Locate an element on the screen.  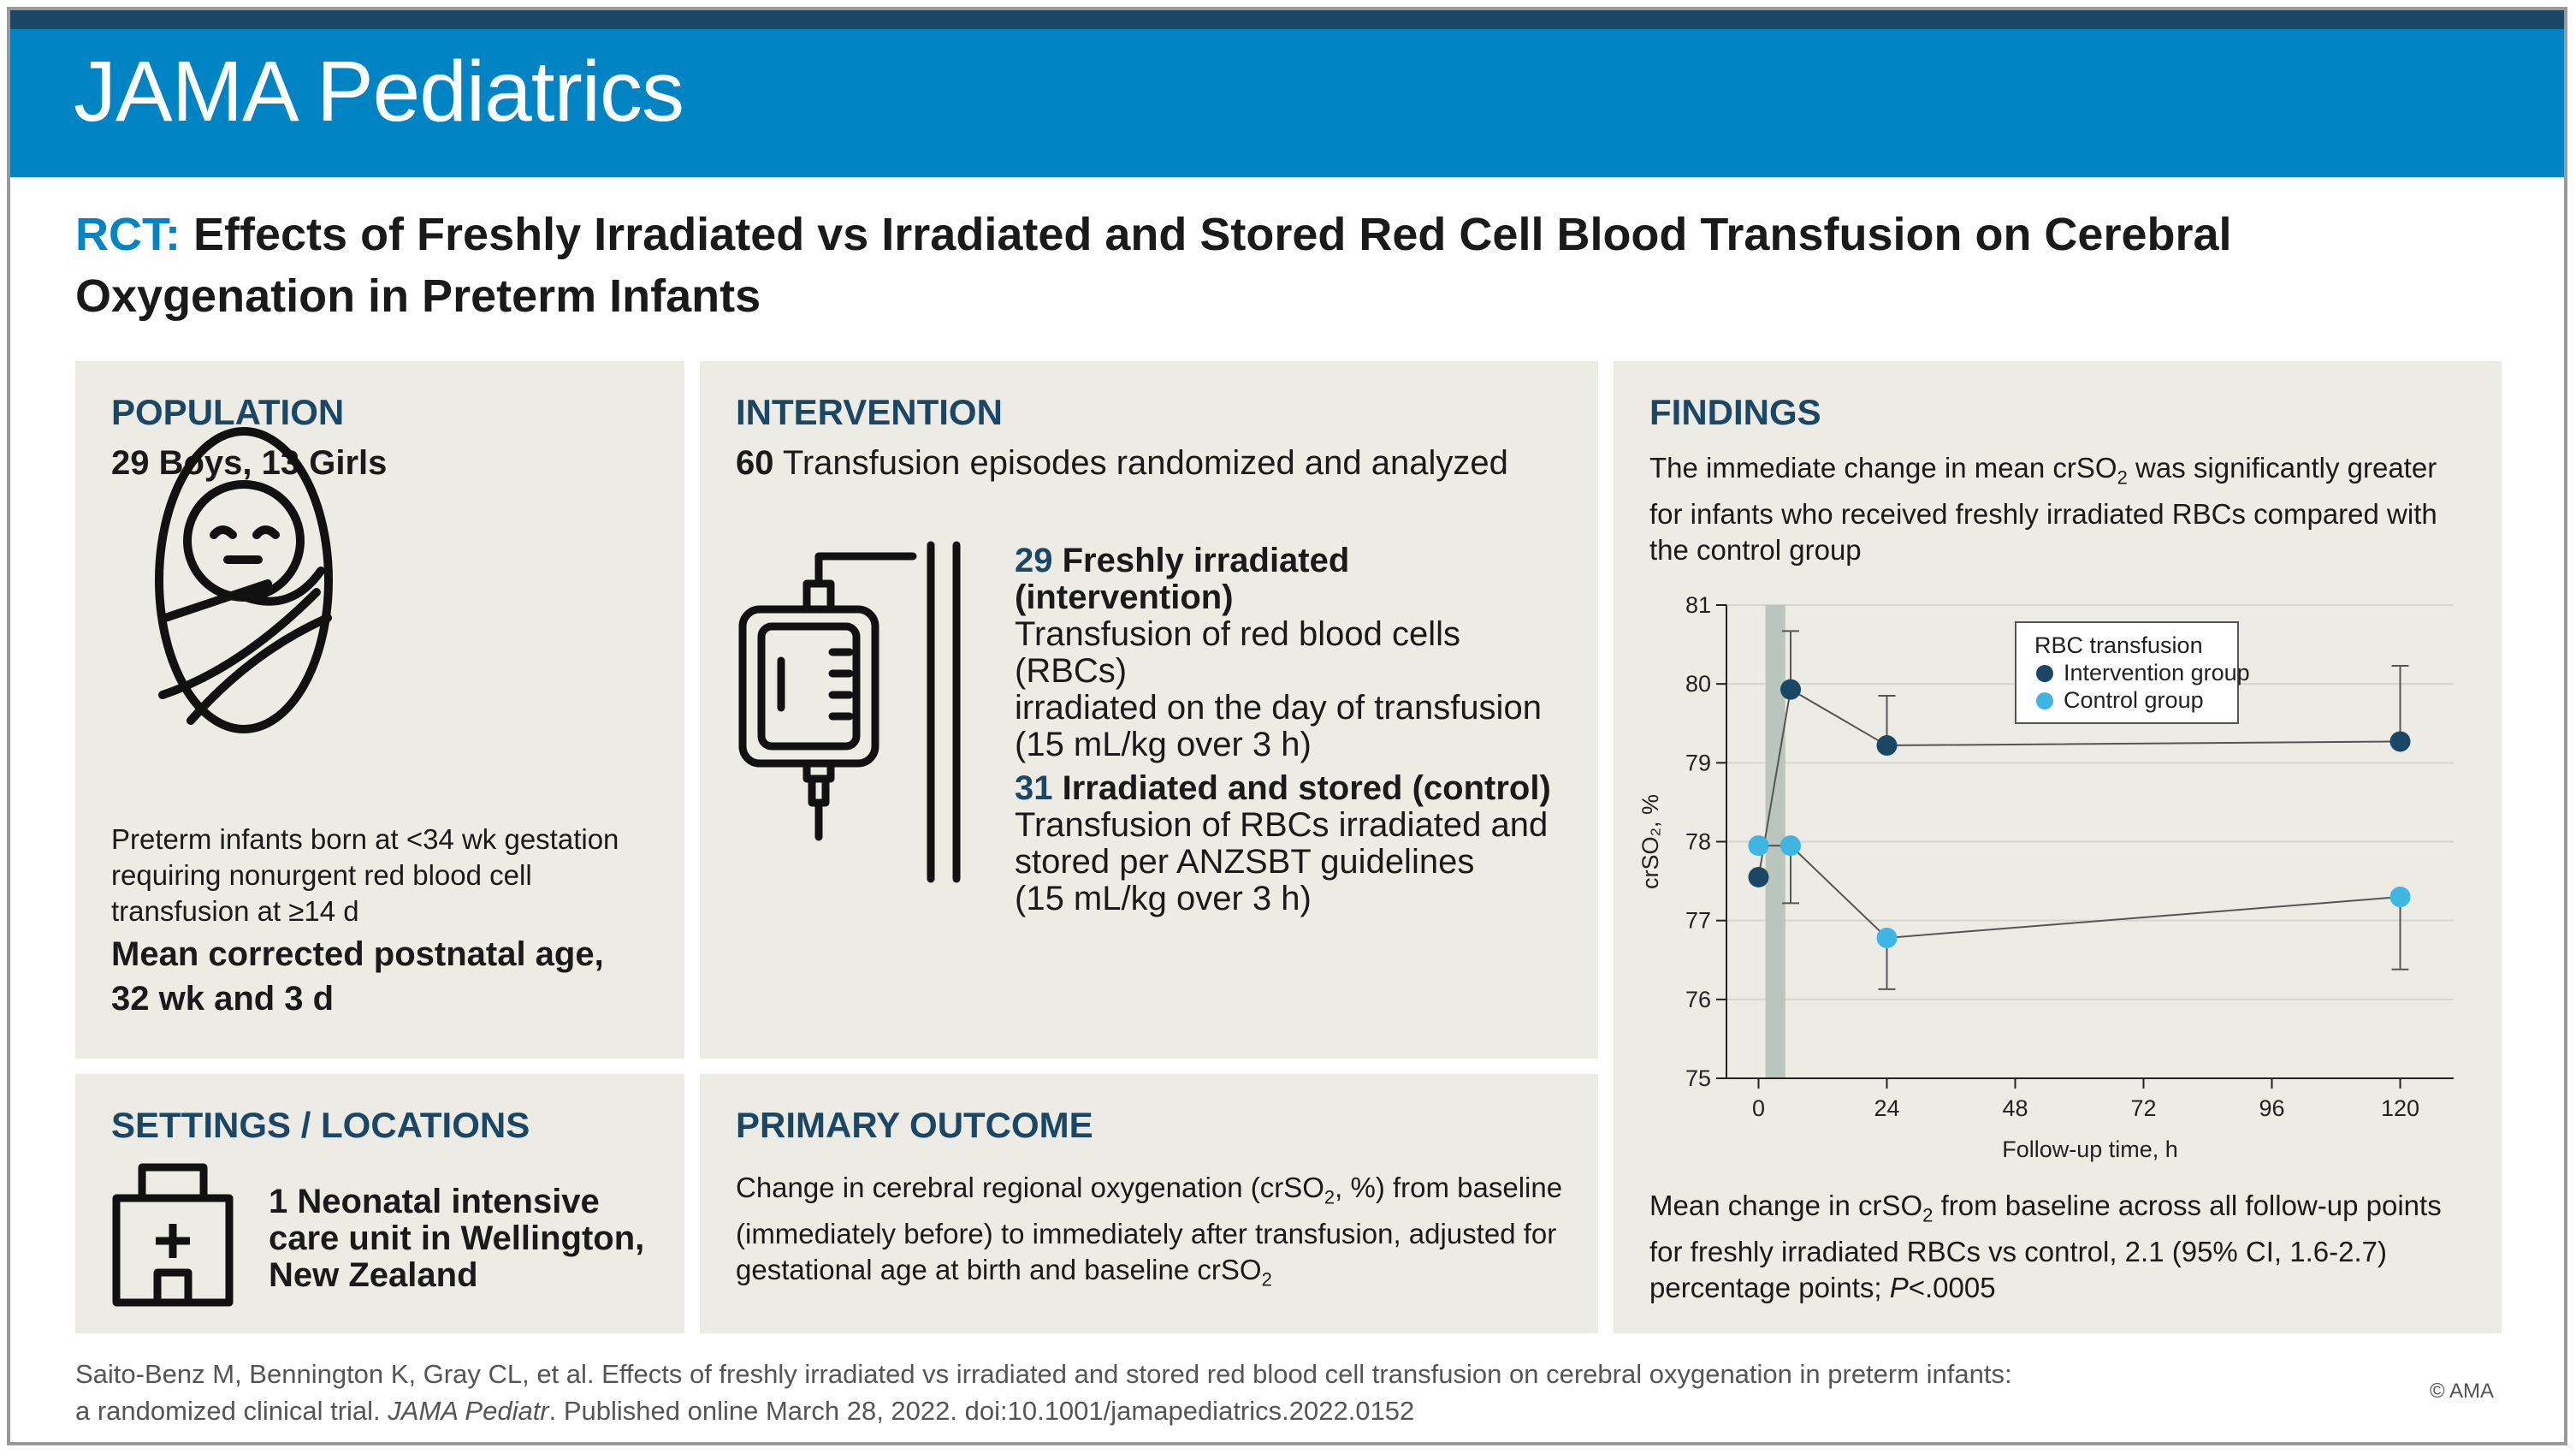
legend-label: Control group is located at coordinates (2134, 700).